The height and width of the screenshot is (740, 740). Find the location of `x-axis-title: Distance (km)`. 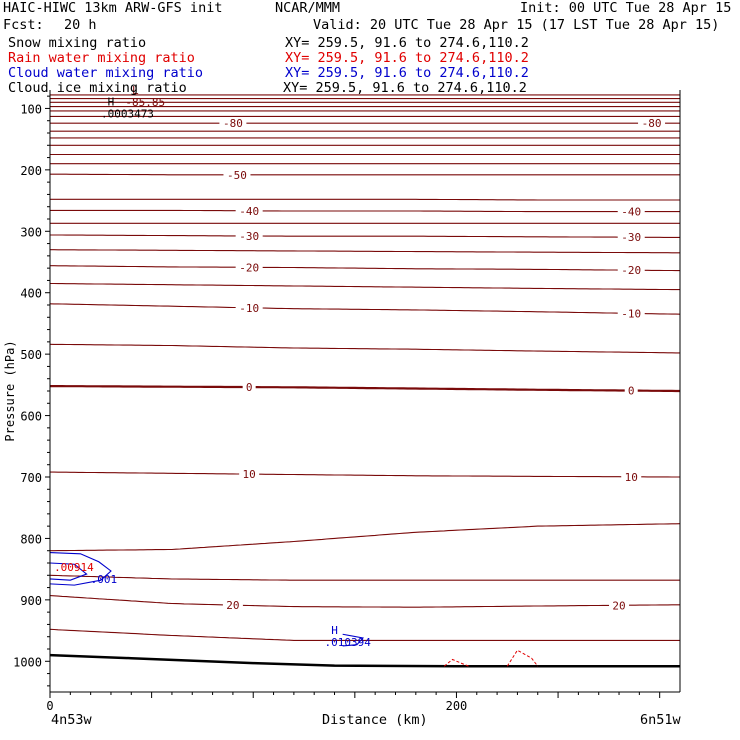

x-axis-title: Distance (km) is located at coordinates (375, 720).